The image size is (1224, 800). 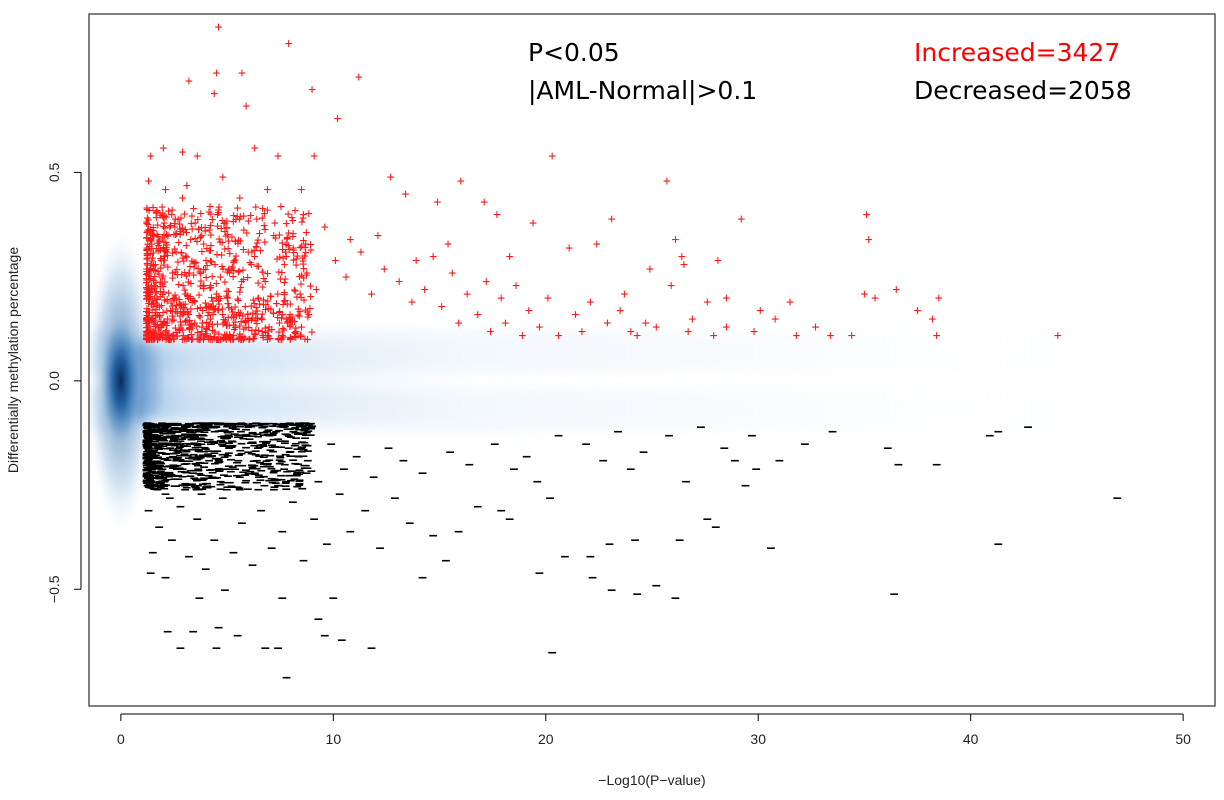 I want to click on decreased-point-dense-1-884: –, so click(x=260, y=462).